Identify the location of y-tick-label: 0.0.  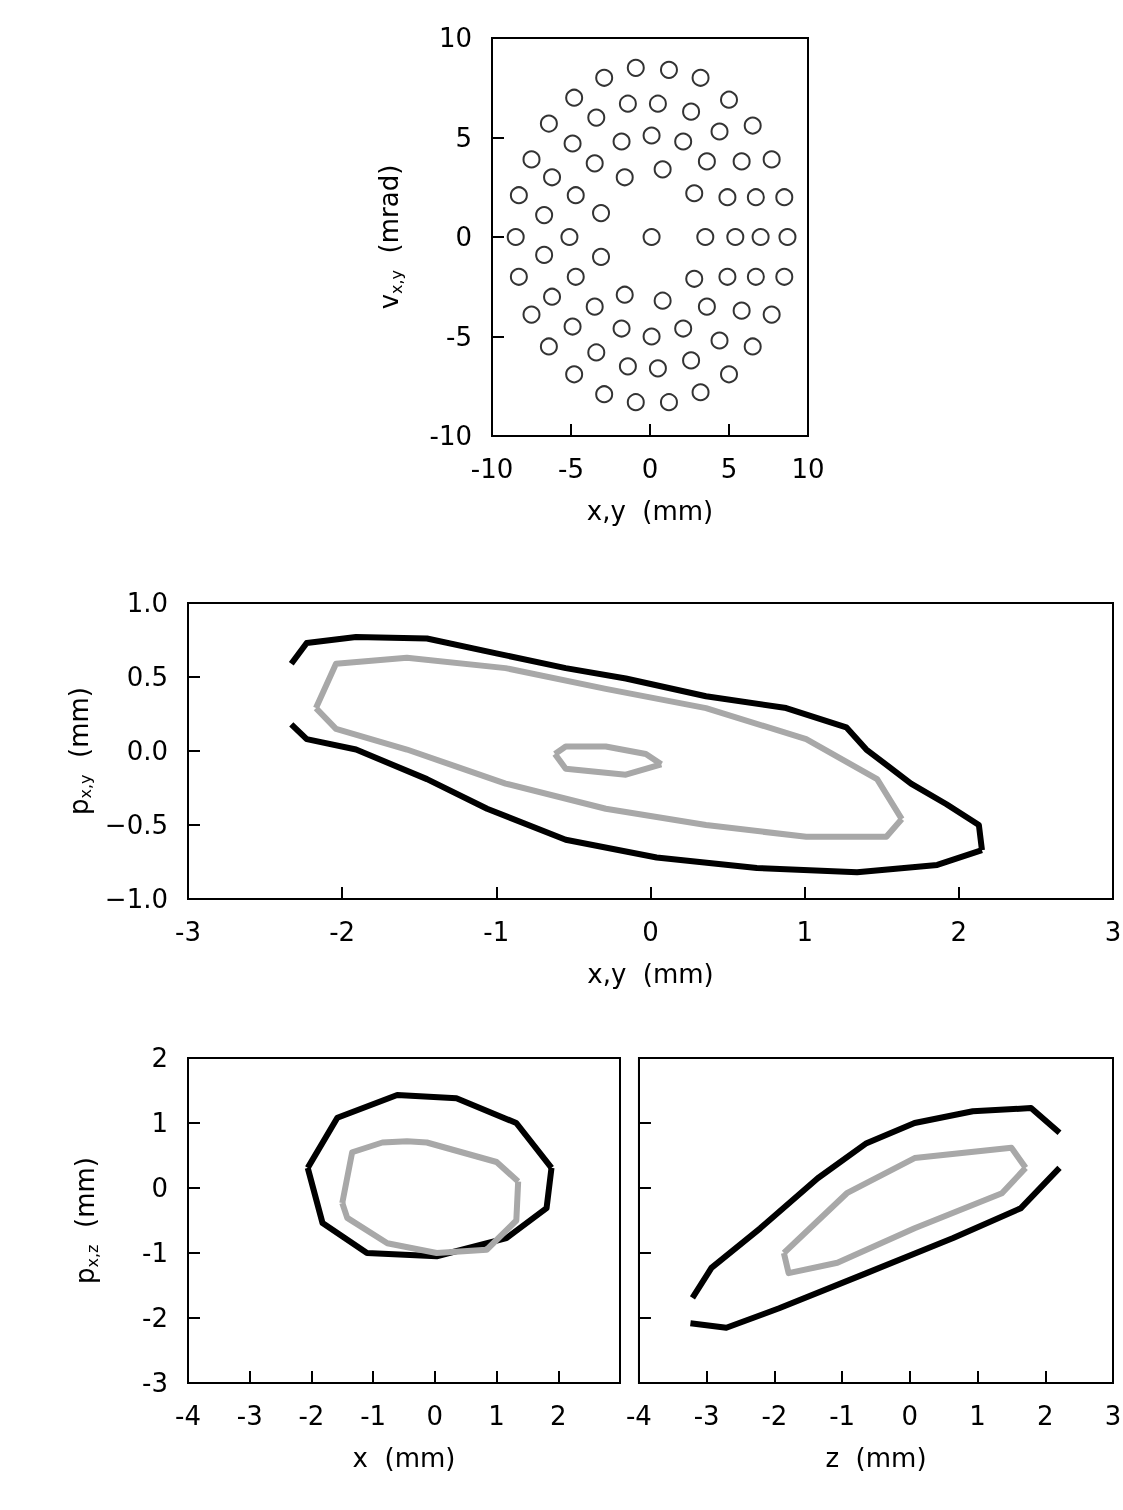
(147, 751).